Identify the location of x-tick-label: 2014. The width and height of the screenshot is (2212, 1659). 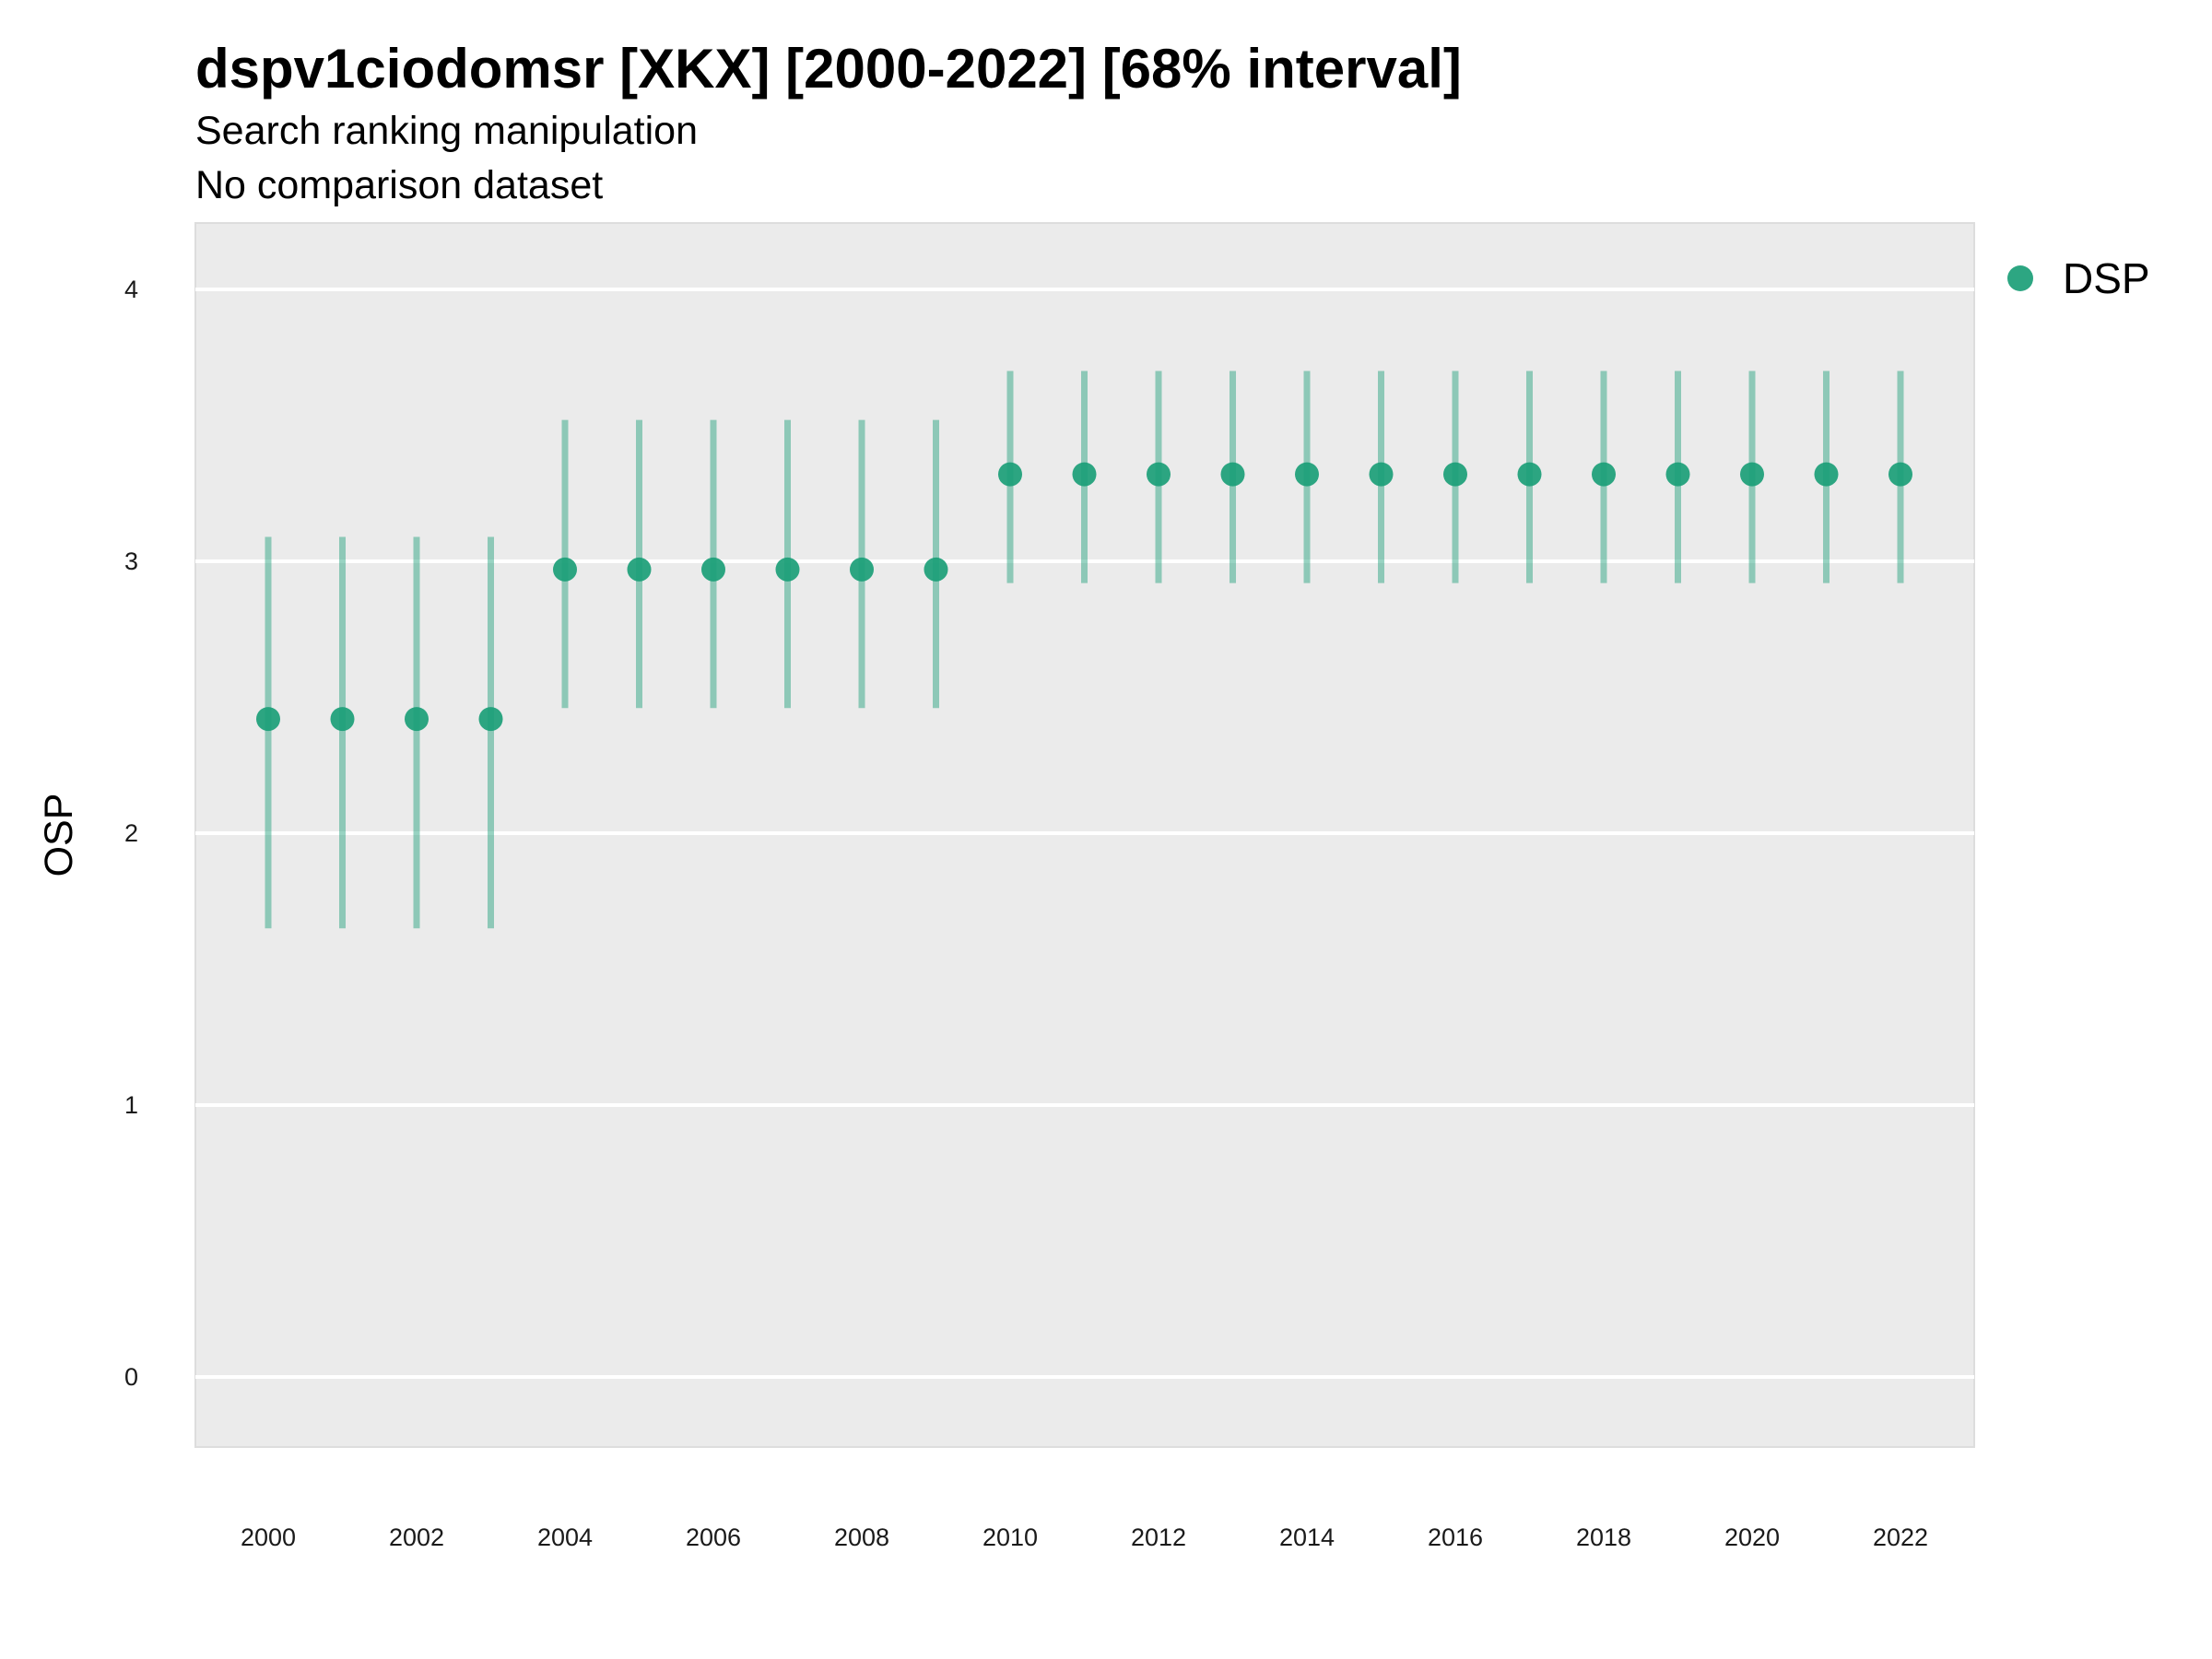
(1307, 1537).